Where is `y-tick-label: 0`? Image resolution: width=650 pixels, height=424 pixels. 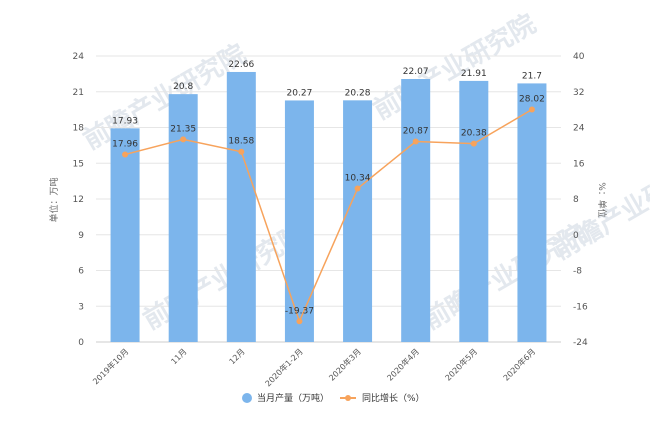
y-tick-label: 0 is located at coordinates (81, 343).